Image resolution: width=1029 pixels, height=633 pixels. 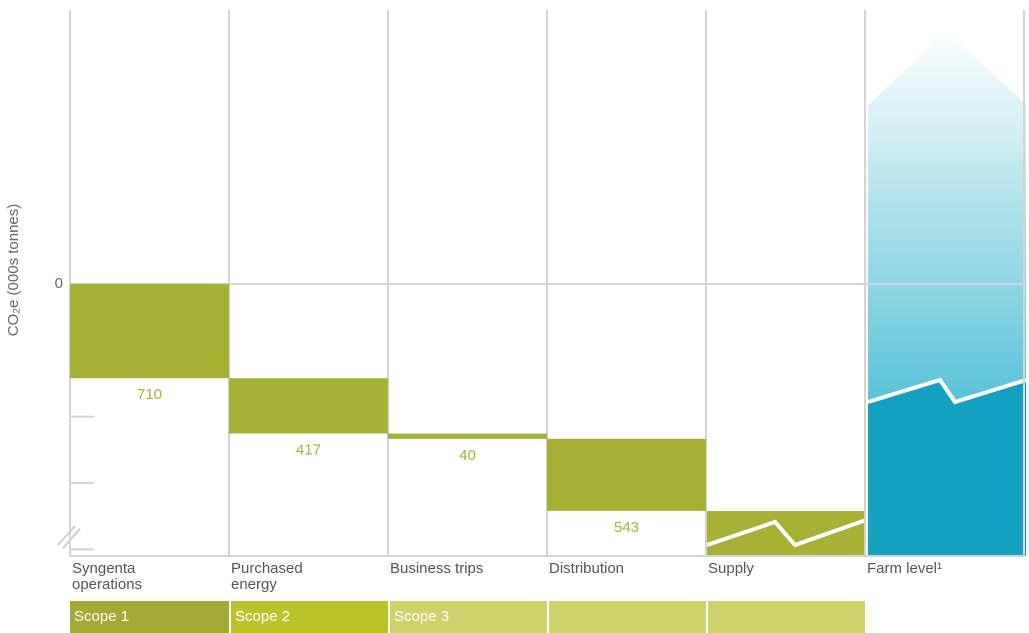 I want to click on x-tick-label: Purchased energy, so click(x=267, y=576).